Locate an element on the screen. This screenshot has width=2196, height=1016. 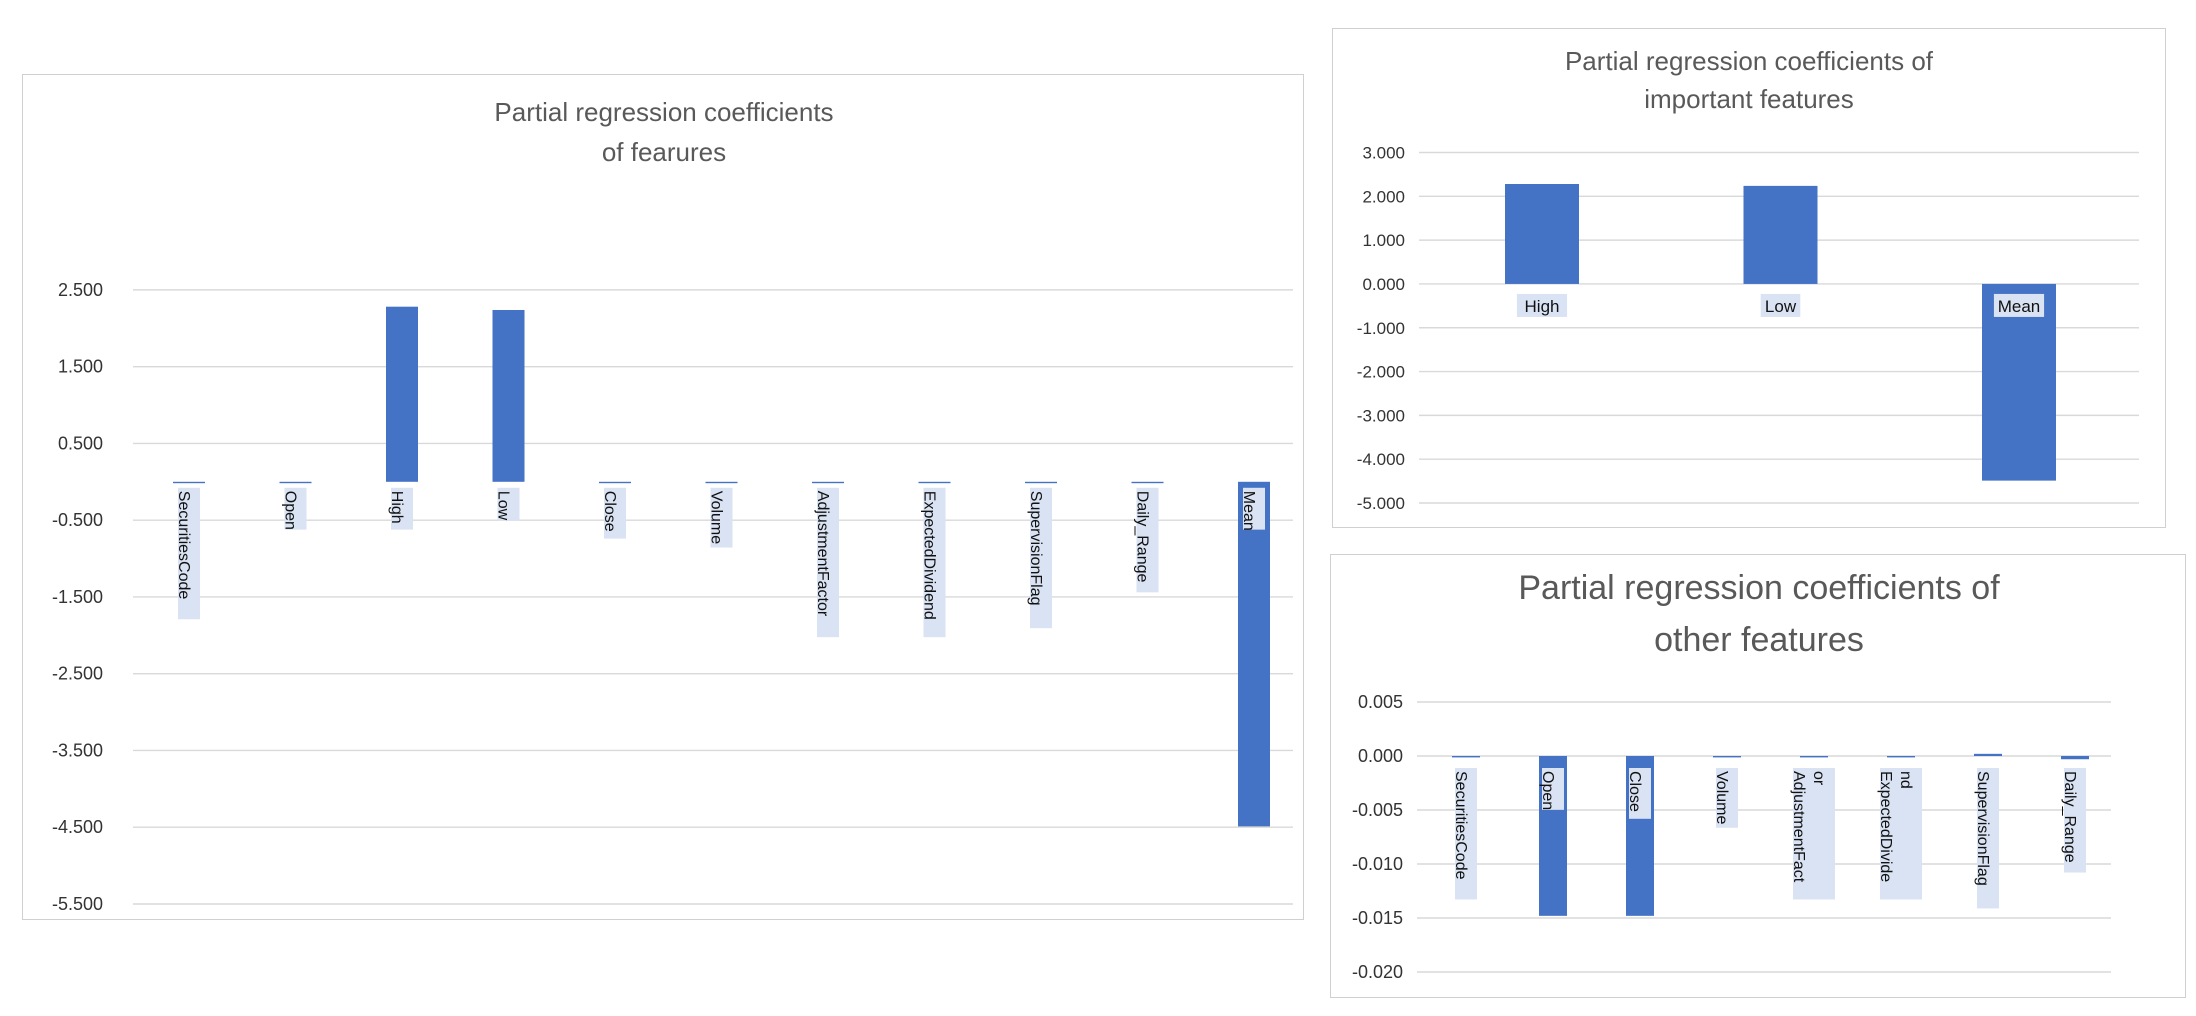
category-label-text: or is located at coordinates (1818, 778).